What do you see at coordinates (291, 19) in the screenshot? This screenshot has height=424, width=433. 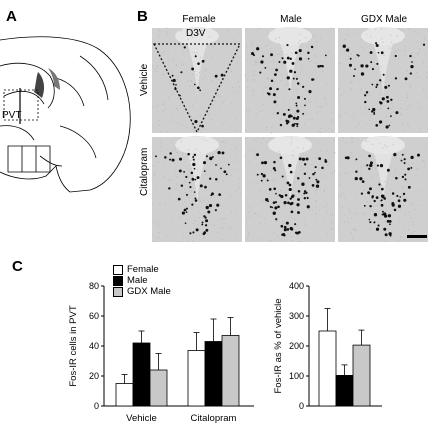 I see `column-header-male: Male` at bounding box center [291, 19].